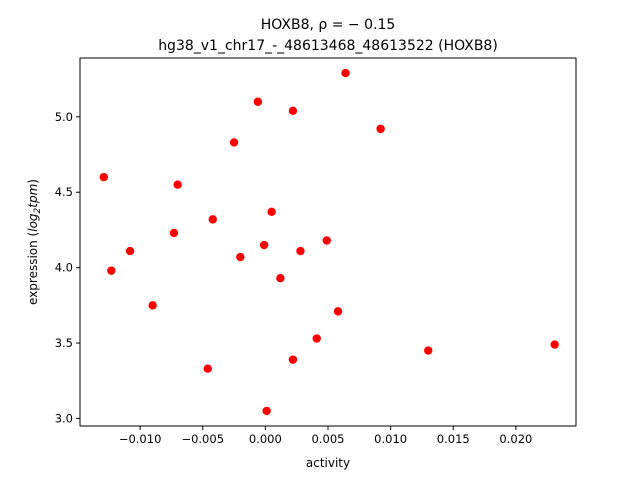  I want to click on y-axis-label-tpm: tpm, so click(33, 196).